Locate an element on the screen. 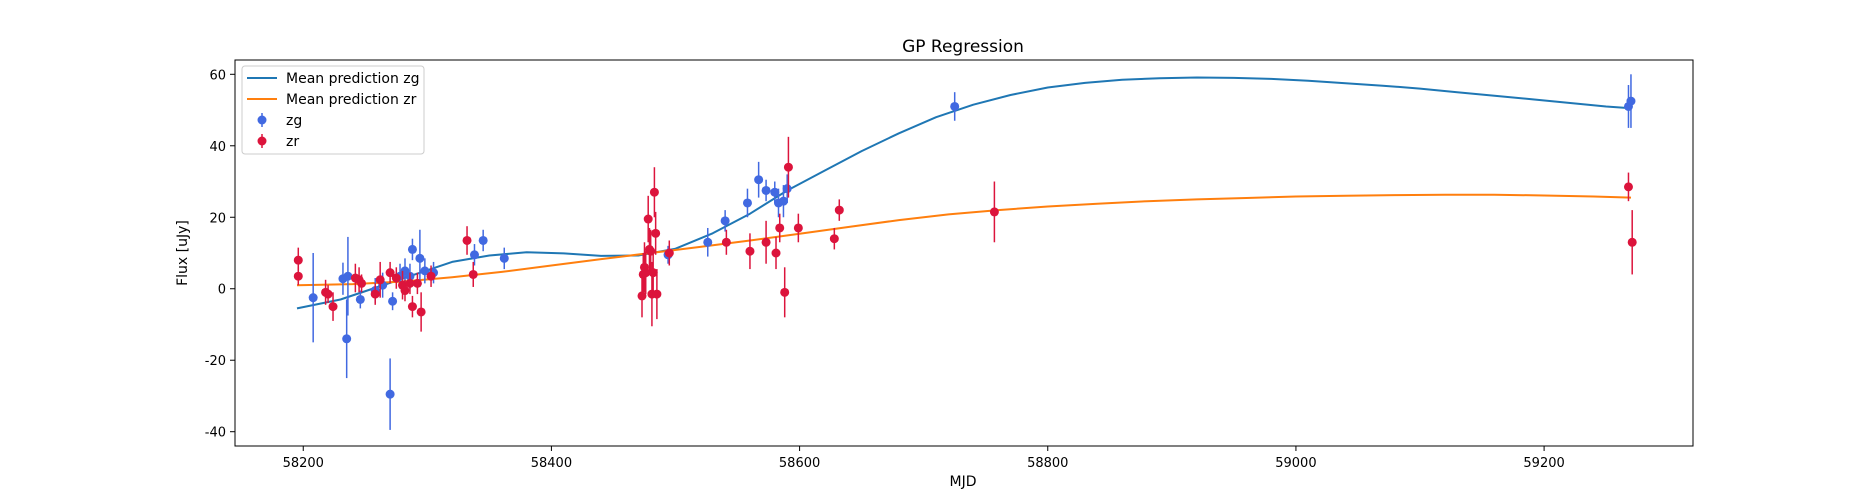  x-tick-label: 58400 is located at coordinates (551, 463).